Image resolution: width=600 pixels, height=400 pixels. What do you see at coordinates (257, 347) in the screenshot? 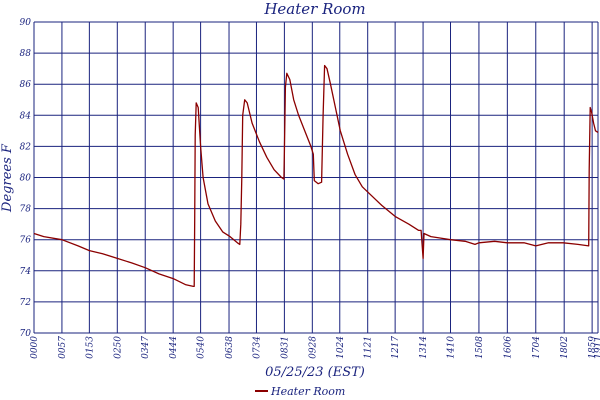
I see `x-tick-label: 0734` at bounding box center [257, 347].